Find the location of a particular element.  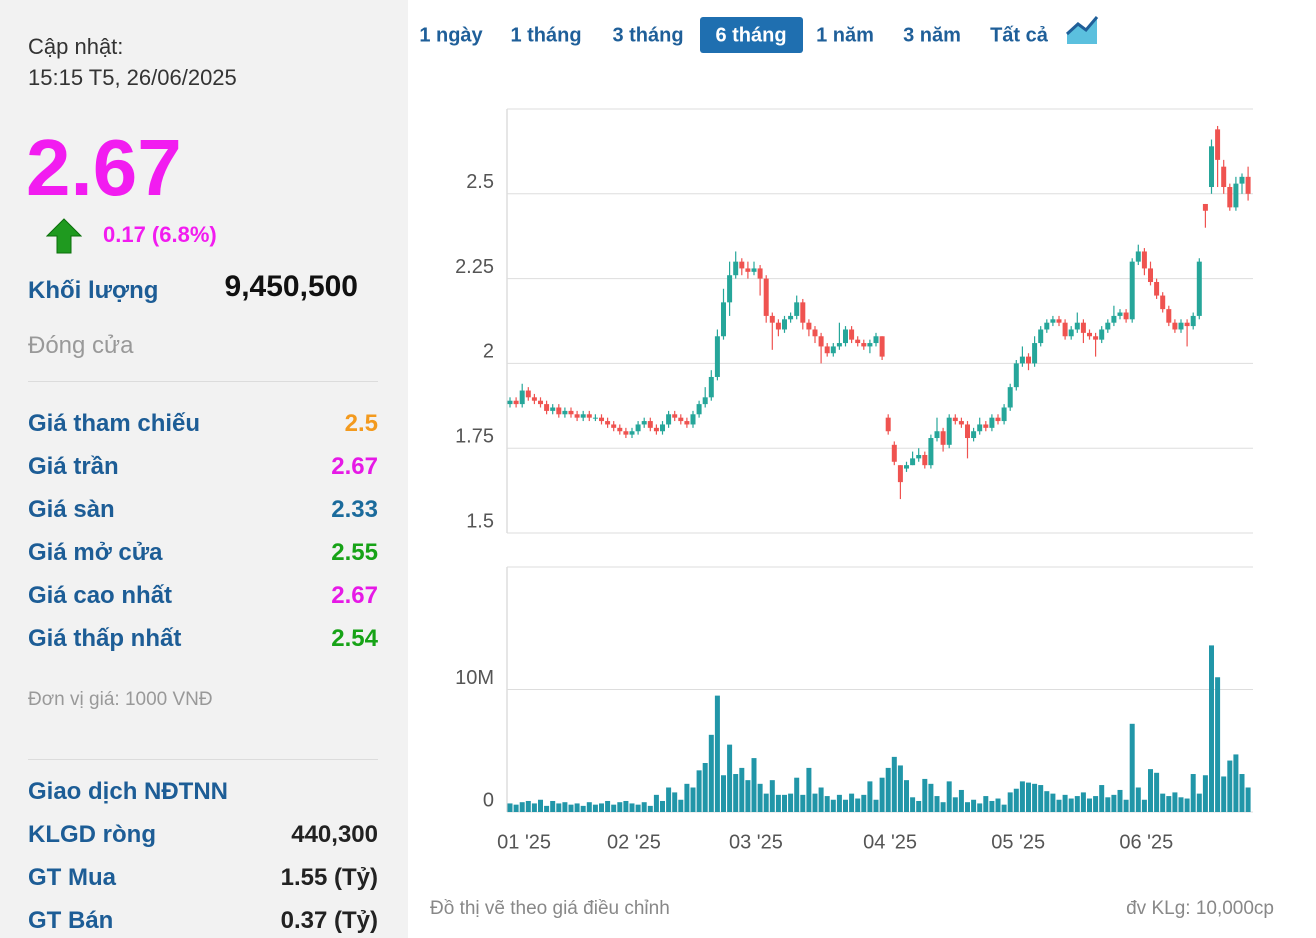

chart-type-icon is located at coordinates (1082, 30).